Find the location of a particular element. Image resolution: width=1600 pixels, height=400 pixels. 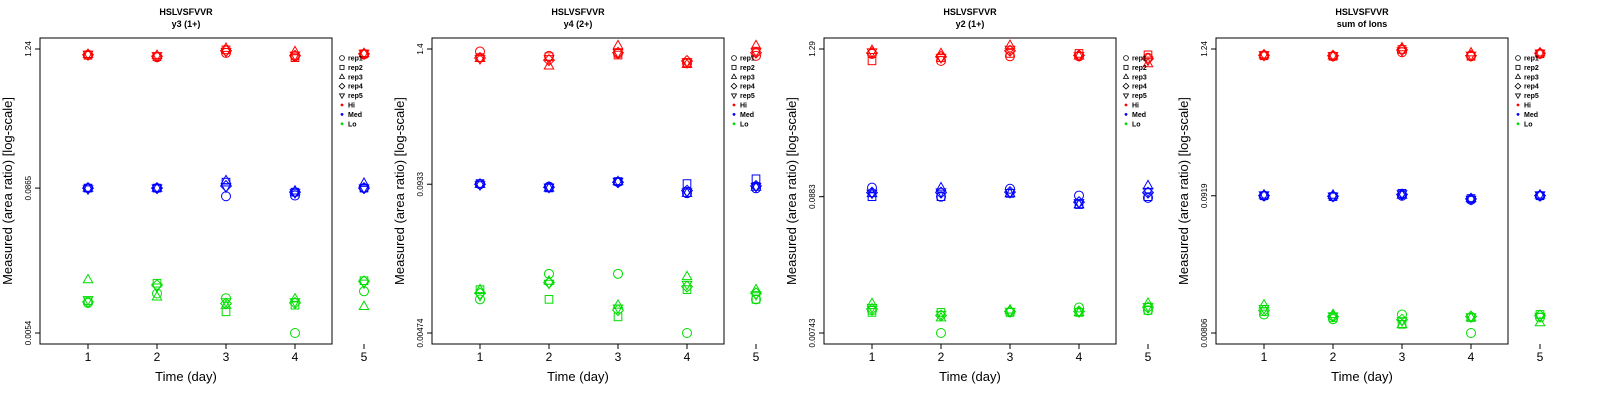

y-tick-label: 0.00743 is located at coordinates (812, 332).